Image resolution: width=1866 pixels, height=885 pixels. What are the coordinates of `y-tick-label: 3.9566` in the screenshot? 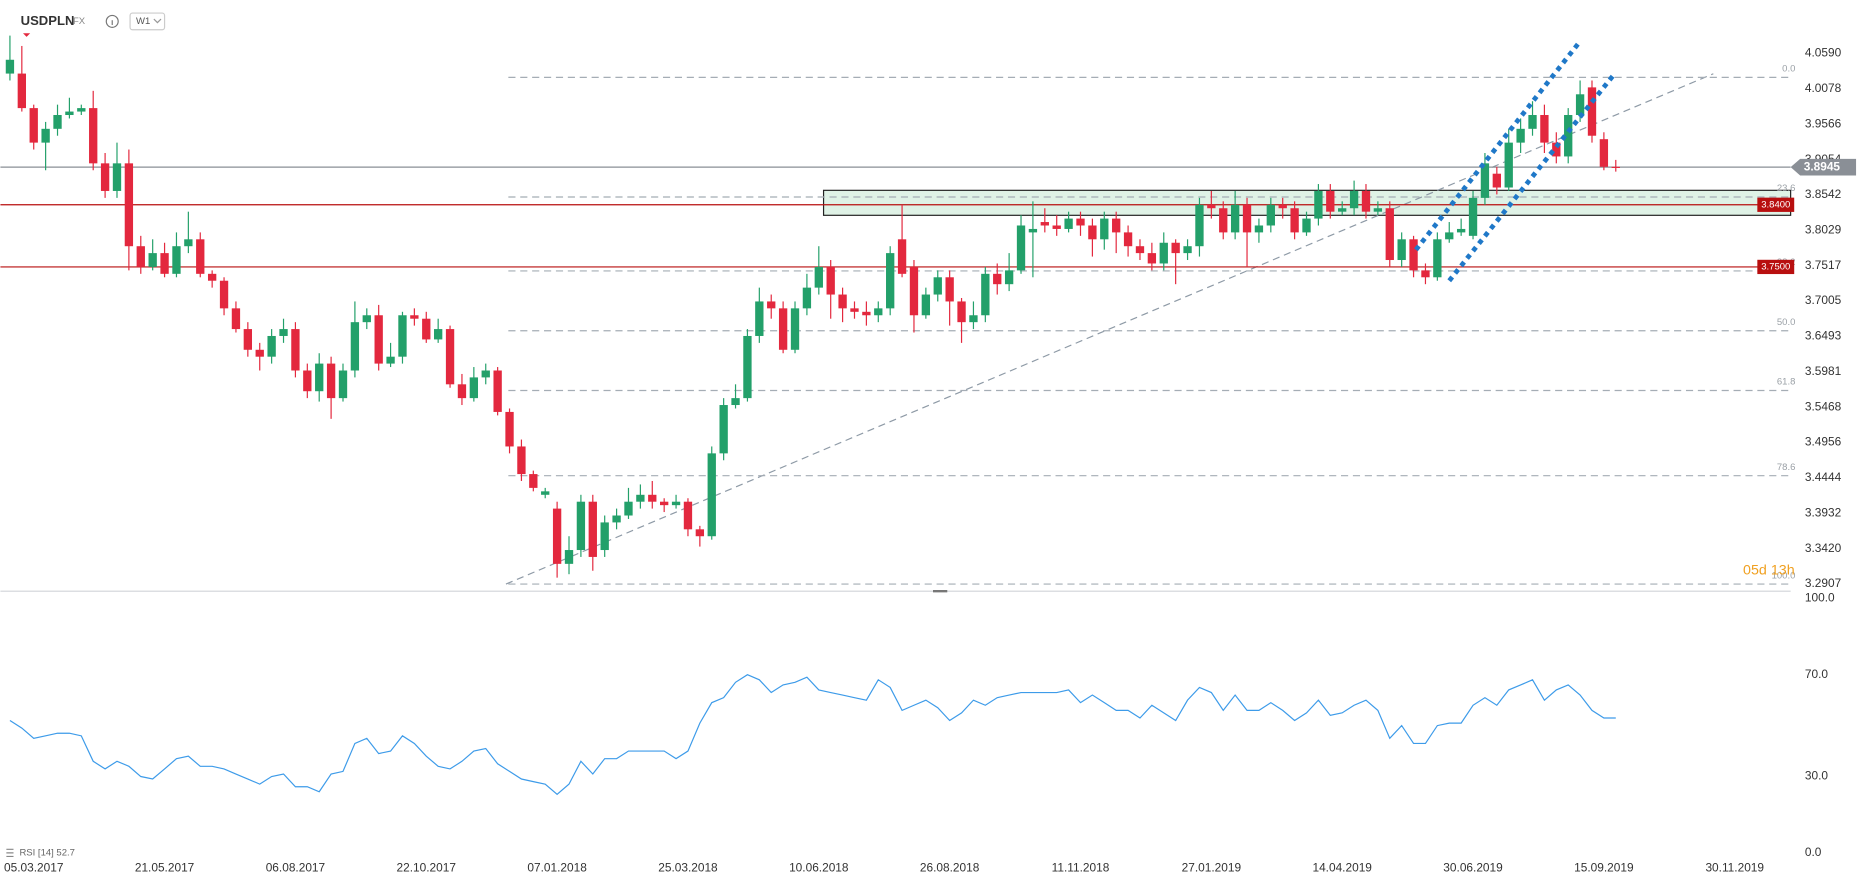 It's located at (1823, 123).